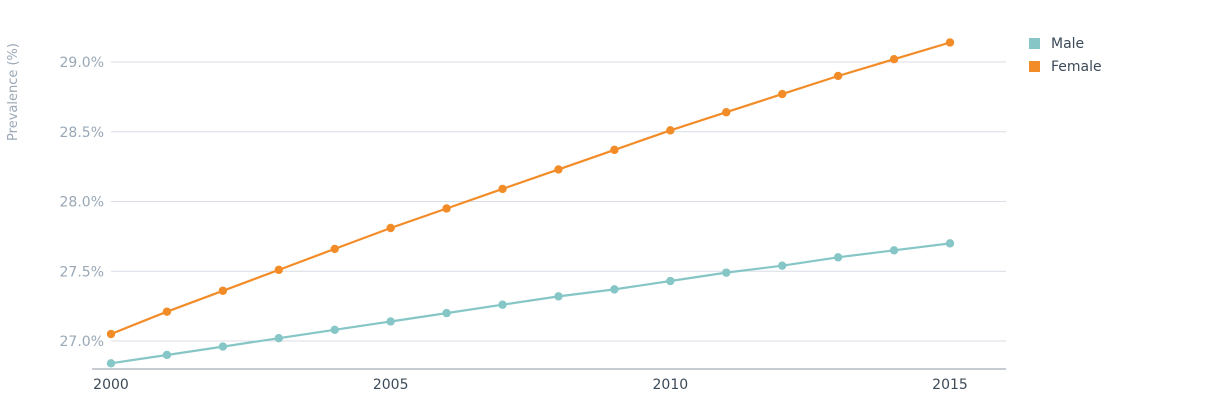 This screenshot has height=402, width=1230. What do you see at coordinates (82, 272) in the screenshot?
I see `y-tick-label: 27.5%` at bounding box center [82, 272].